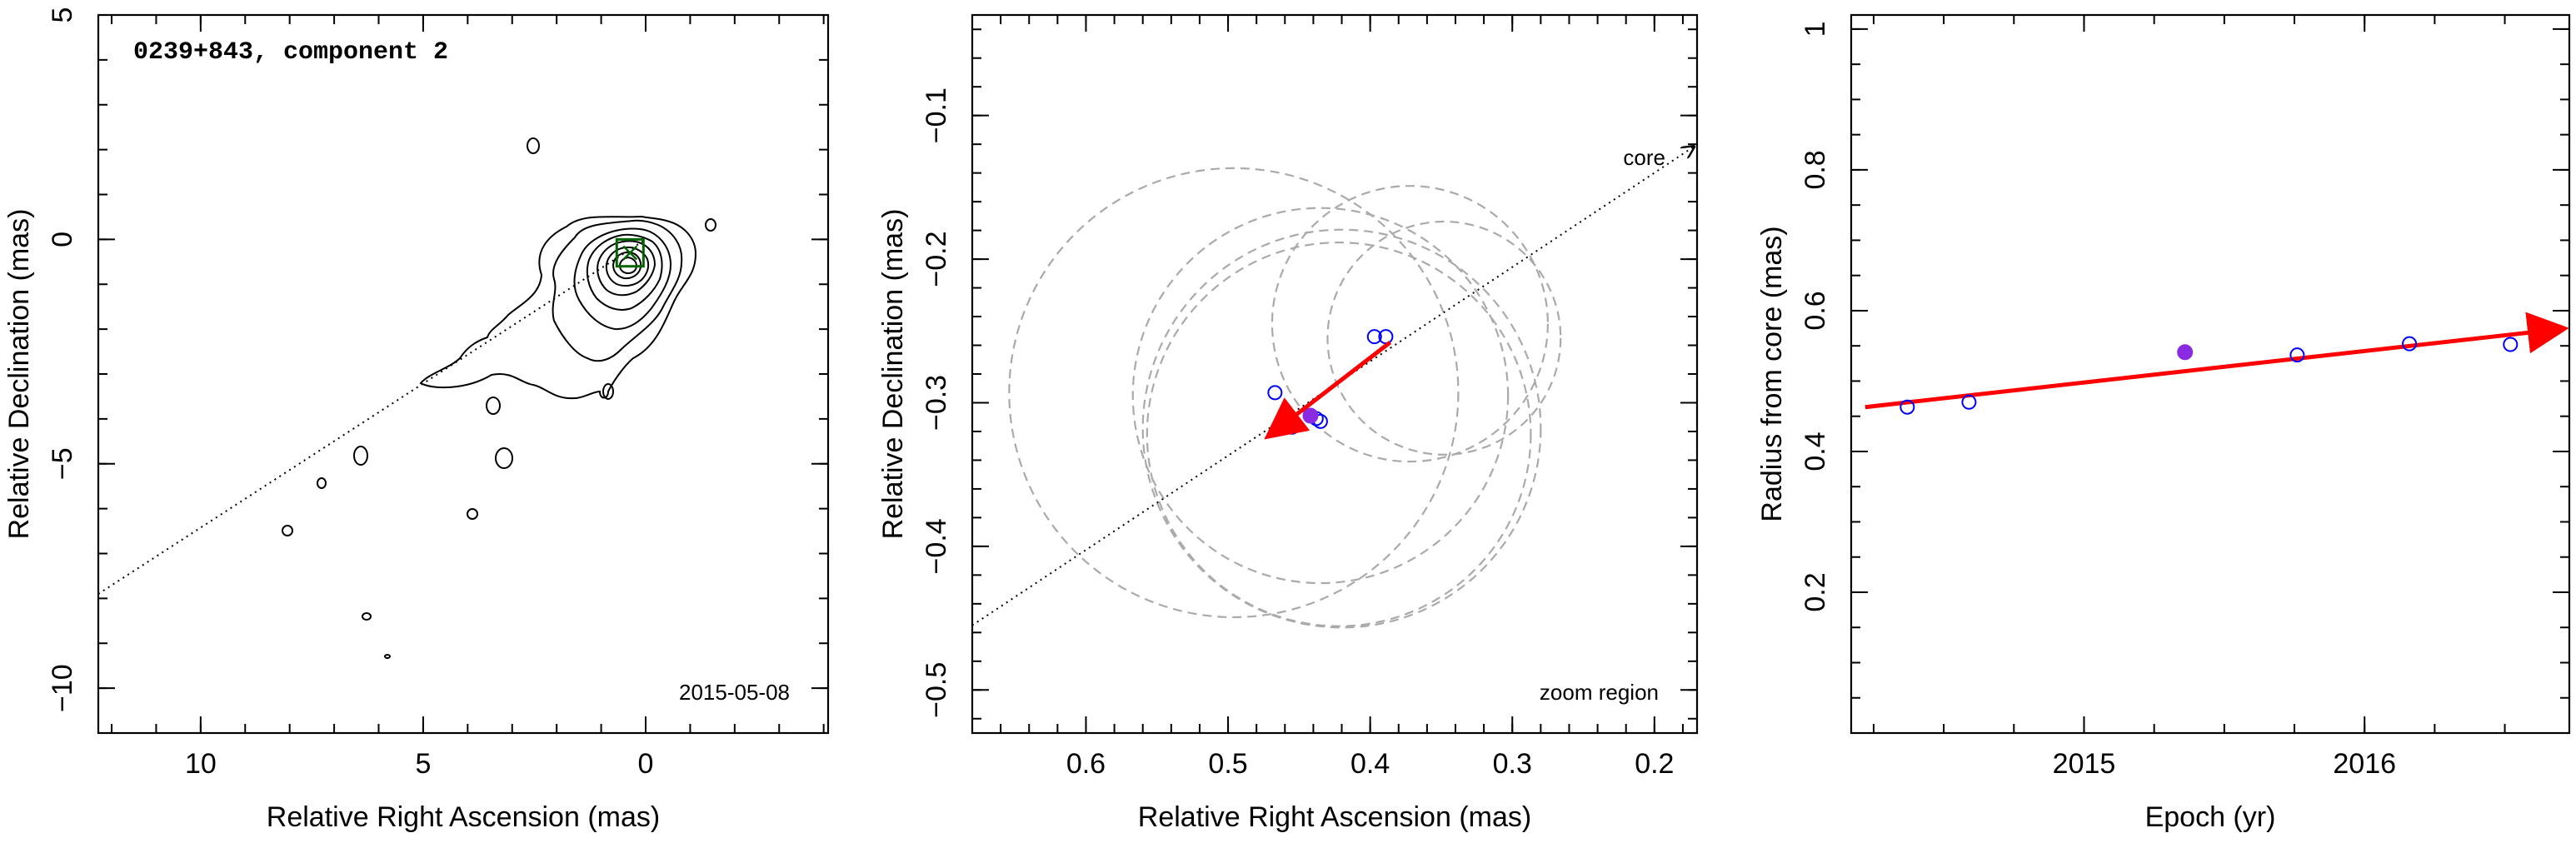  What do you see at coordinates (936, 259) in the screenshot?
I see `y-tick-label: −0.2` at bounding box center [936, 259].